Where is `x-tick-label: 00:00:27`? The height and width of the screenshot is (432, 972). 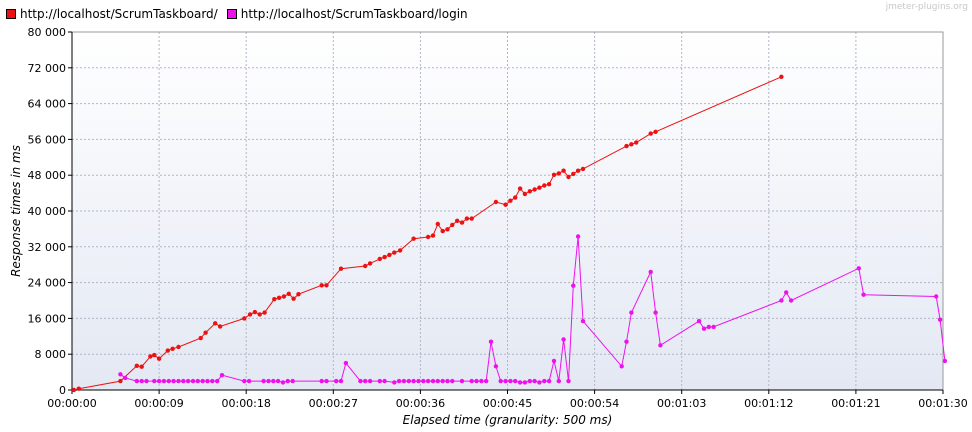
x-tick-label: 00:00:27 is located at coordinates (333, 403).